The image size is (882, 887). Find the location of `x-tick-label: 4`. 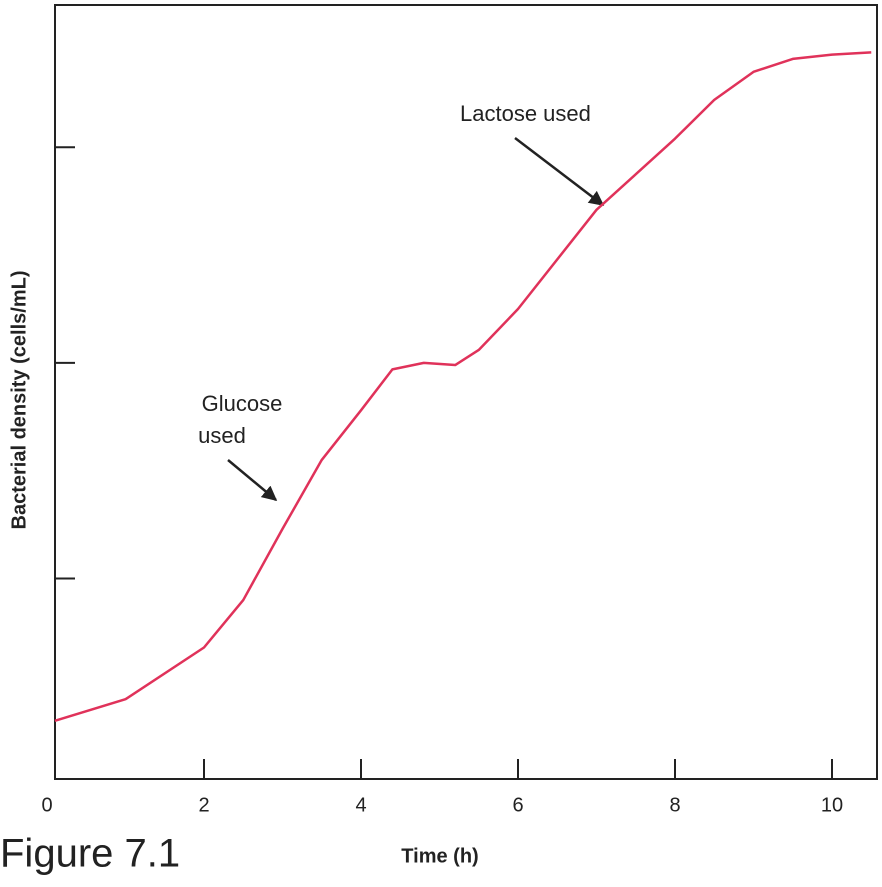

x-tick-label: 4 is located at coordinates (360, 805).